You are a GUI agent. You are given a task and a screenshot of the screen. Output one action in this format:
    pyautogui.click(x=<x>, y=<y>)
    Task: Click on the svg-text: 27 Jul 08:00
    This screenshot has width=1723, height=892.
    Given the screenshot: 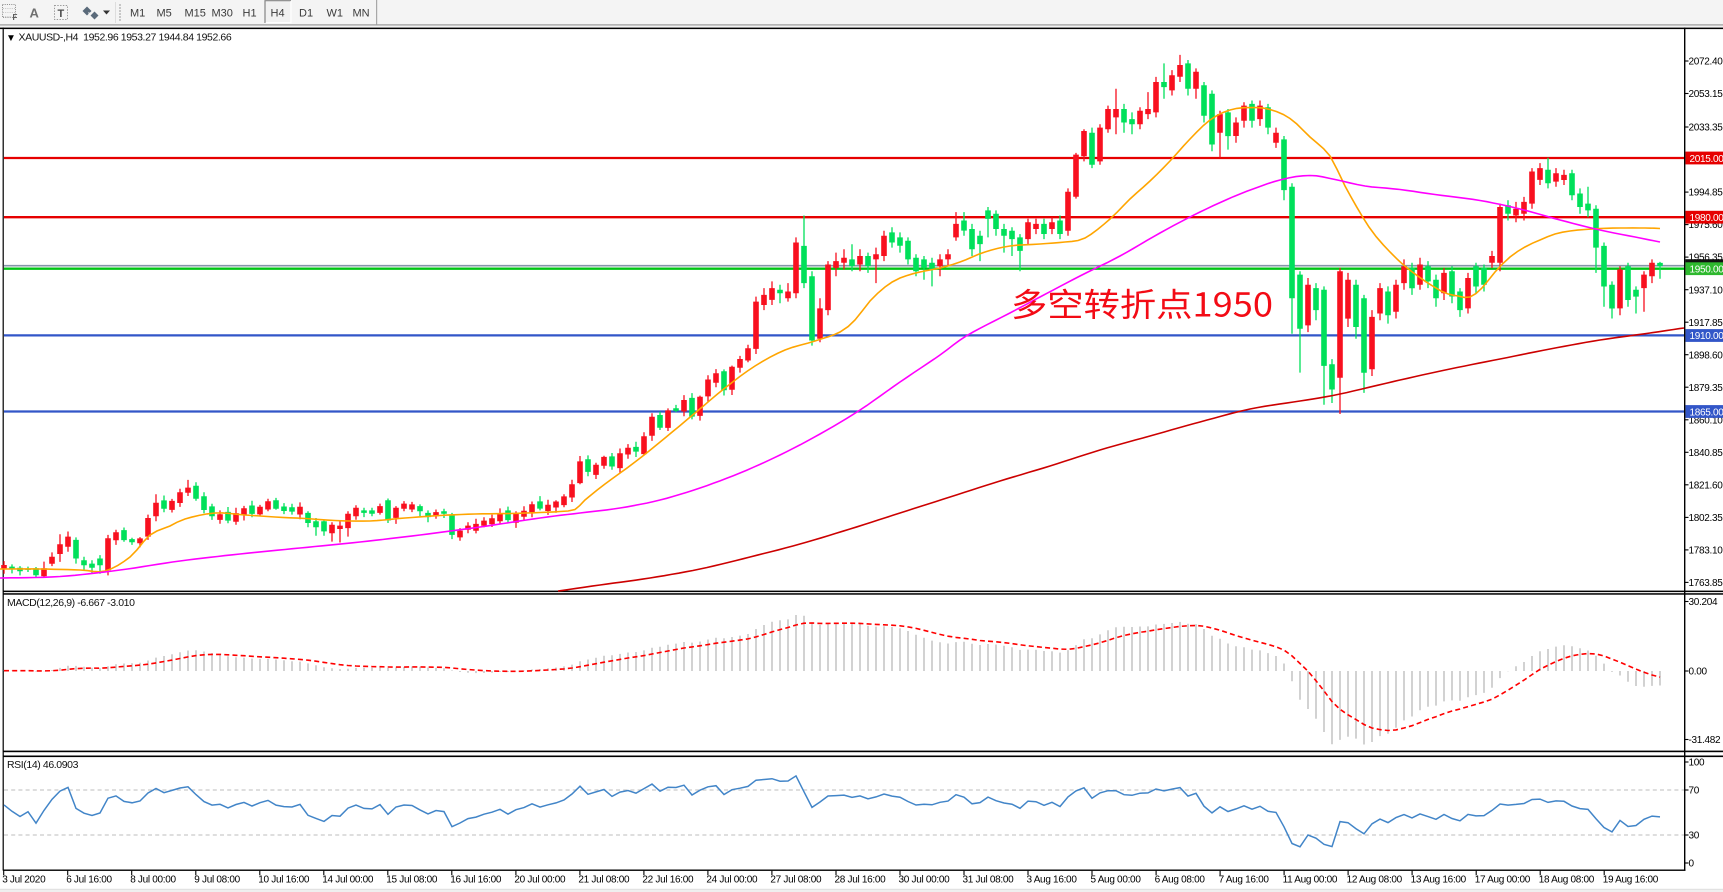 What is the action you would take?
    pyautogui.click(x=796, y=880)
    